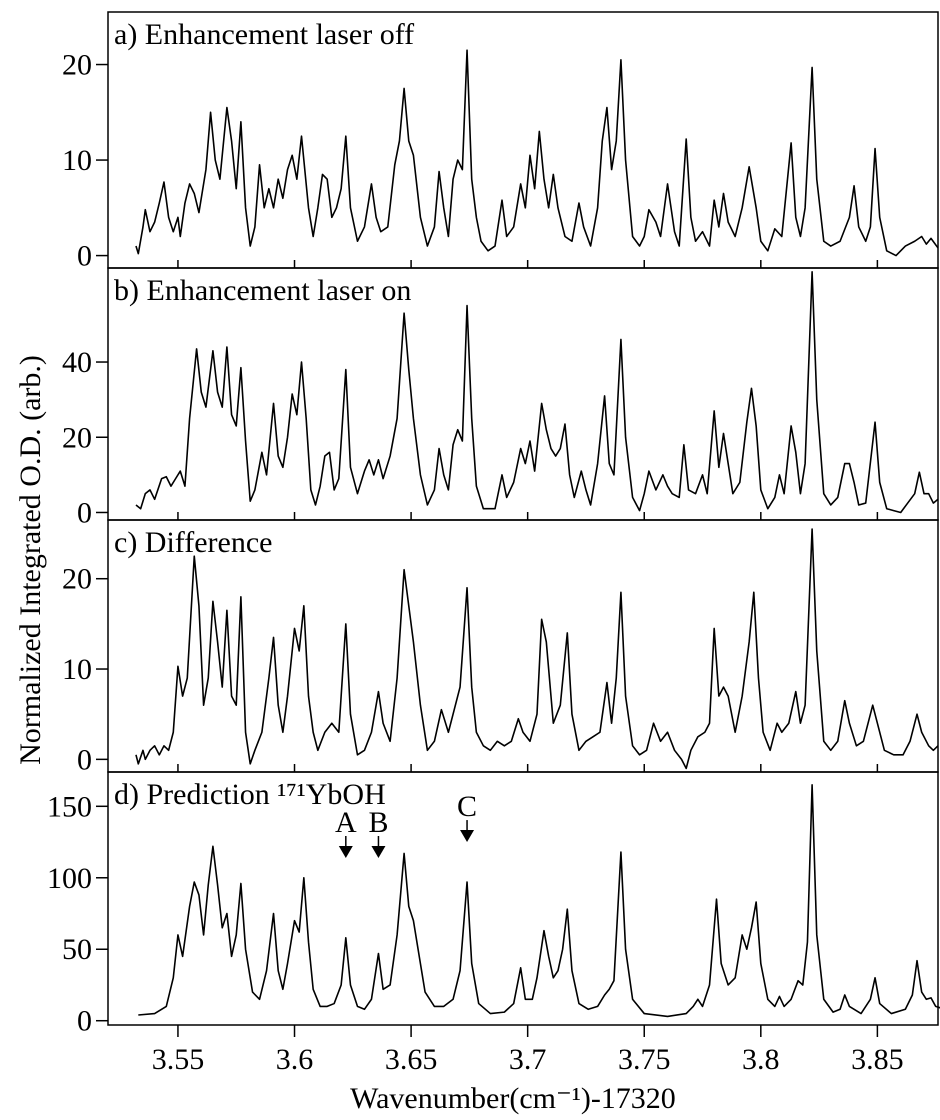 This screenshot has width=940, height=1120. What do you see at coordinates (877, 1059) in the screenshot?
I see `x-tick-label: 3.85` at bounding box center [877, 1059].